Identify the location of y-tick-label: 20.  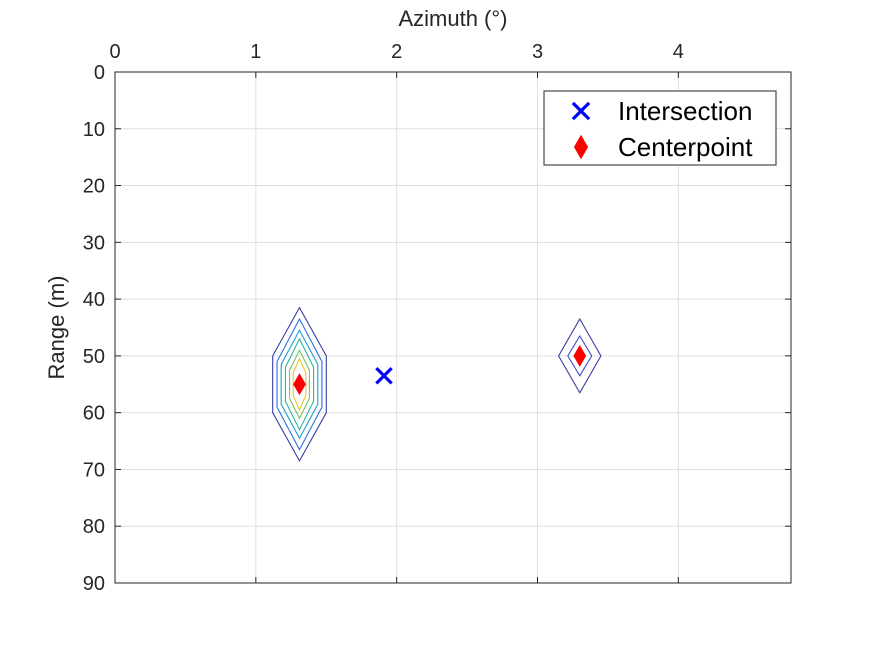
(94, 187).